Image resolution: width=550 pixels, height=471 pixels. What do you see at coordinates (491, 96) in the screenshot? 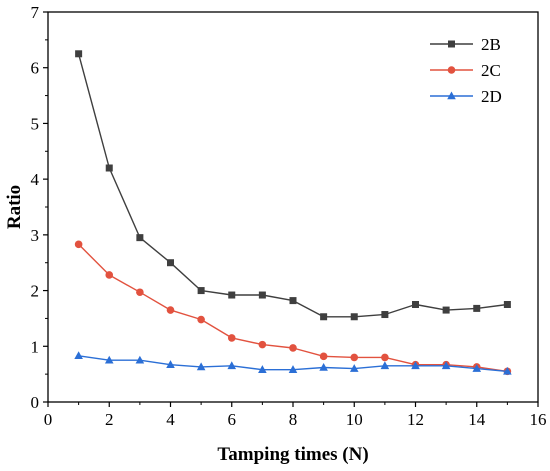
I see `legend-label-2d: 2D` at bounding box center [491, 96].